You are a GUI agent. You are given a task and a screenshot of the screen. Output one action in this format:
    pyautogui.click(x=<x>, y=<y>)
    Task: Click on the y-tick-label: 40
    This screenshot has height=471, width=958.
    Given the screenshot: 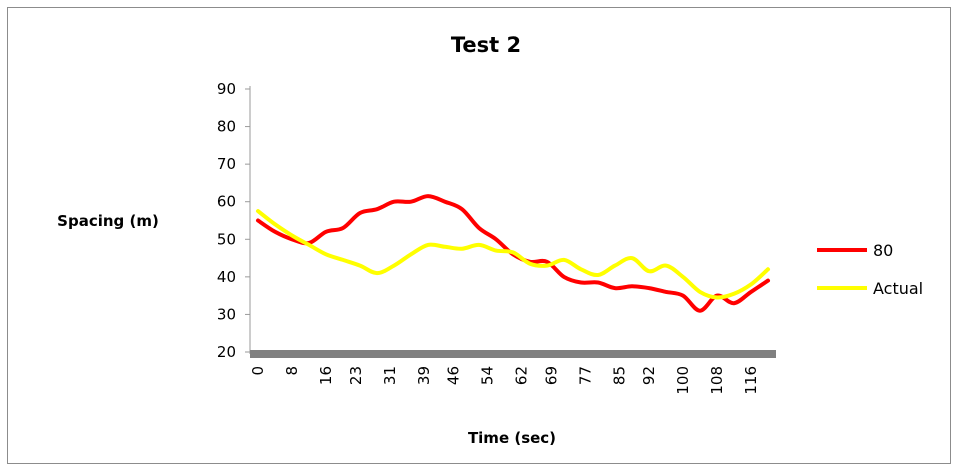 What is the action you would take?
    pyautogui.click(x=226, y=277)
    